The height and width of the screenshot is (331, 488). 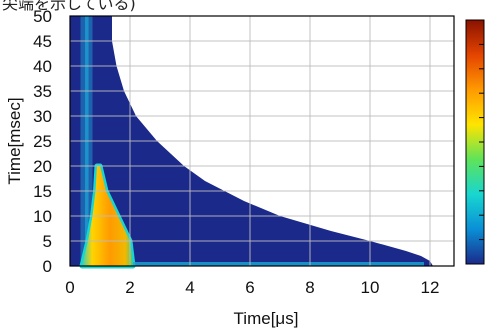 What do you see at coordinates (42, 166) in the screenshot?
I see `y-tick-label: 20` at bounding box center [42, 166].